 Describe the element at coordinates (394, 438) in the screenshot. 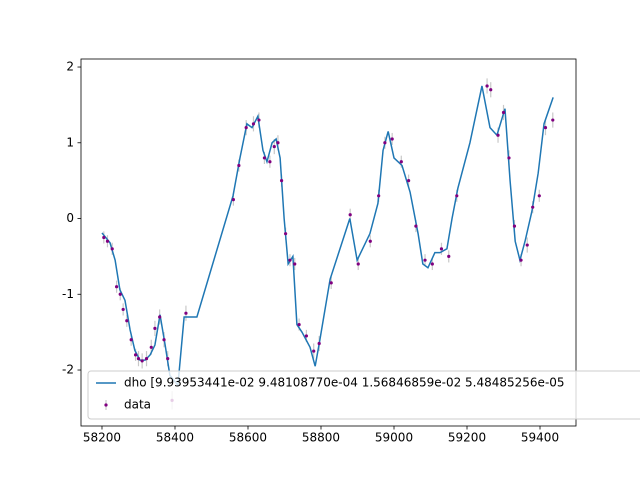

I see `x-tick-label: 59000` at that location.